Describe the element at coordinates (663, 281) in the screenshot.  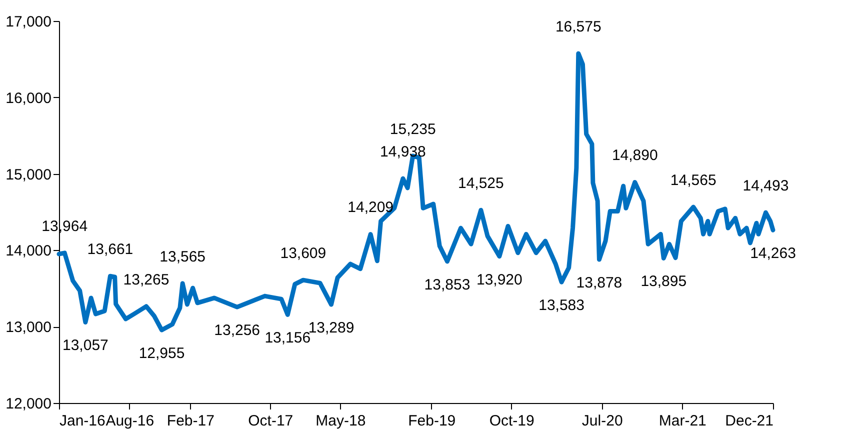
I see `annotation: 13,895` at that location.